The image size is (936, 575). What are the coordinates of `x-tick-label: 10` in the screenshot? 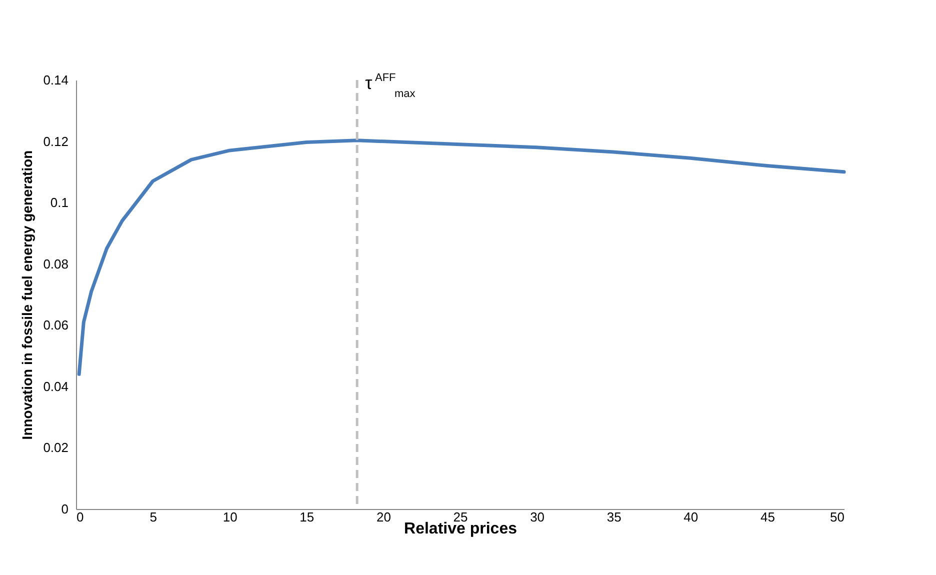 It's located at (230, 517).